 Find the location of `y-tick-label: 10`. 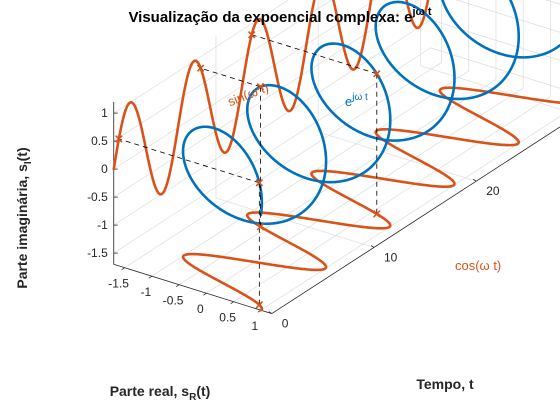

y-tick-label: 10 is located at coordinates (391, 257).